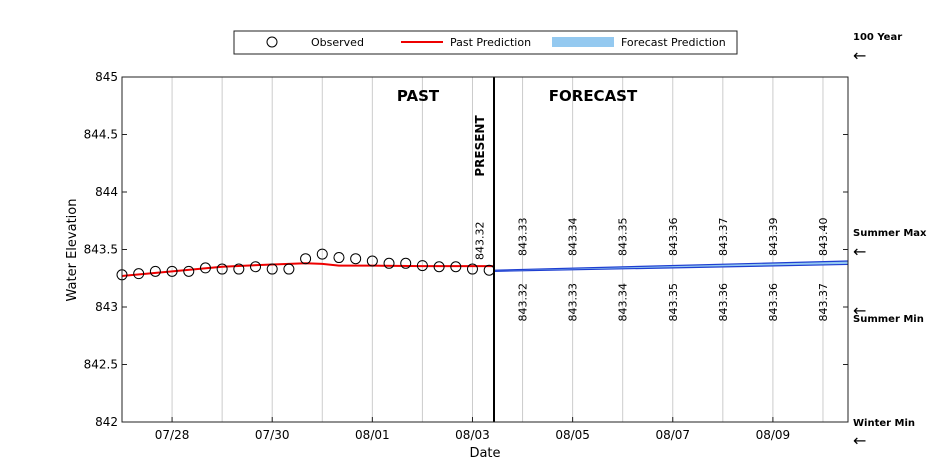 Image resolution: width=938 pixels, height=469 pixels. What do you see at coordinates (101, 250) in the screenshot?
I see `y-tick-label: 843.5` at bounding box center [101, 250].